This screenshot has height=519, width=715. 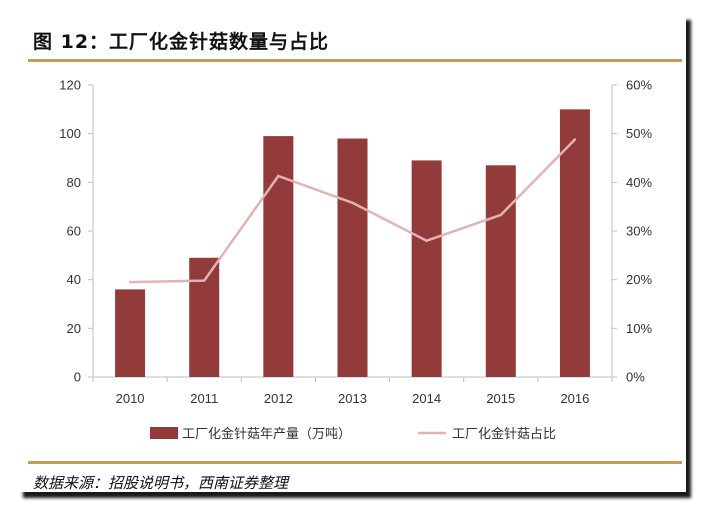 I want to click on left-tick-label: 20, so click(x=74, y=328).